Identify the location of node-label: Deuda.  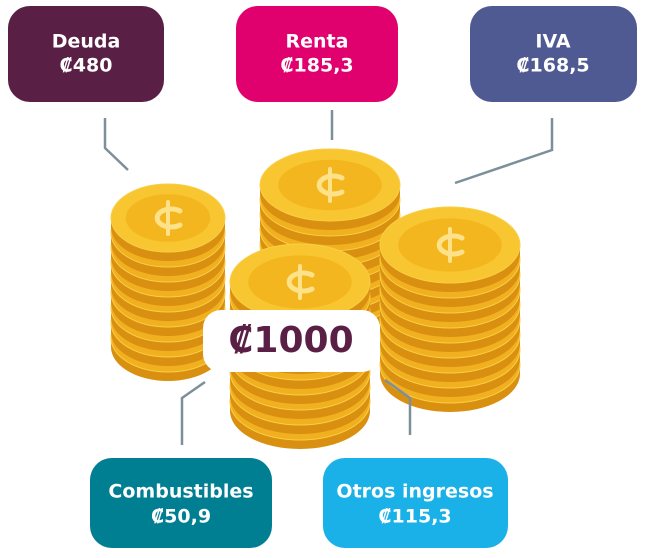
(86, 42).